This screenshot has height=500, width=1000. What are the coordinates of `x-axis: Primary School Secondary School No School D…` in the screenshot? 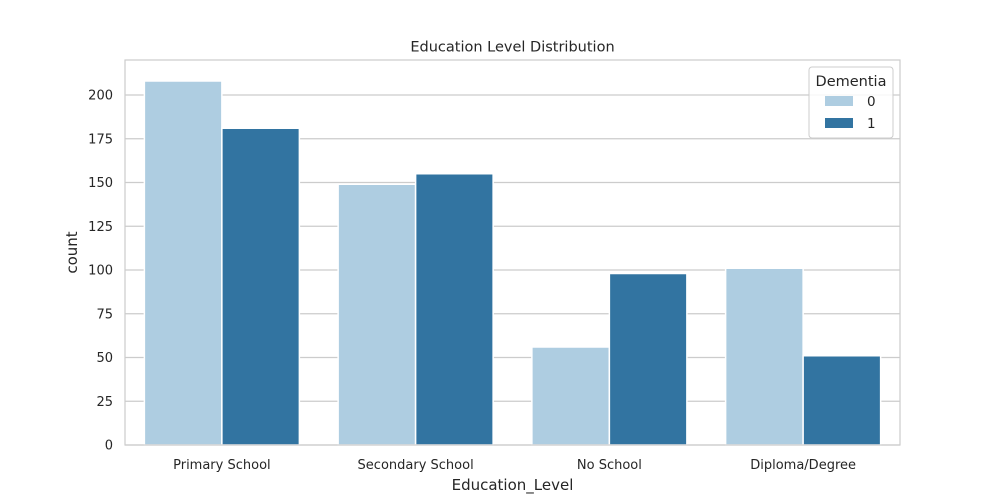 It's located at (514, 465).